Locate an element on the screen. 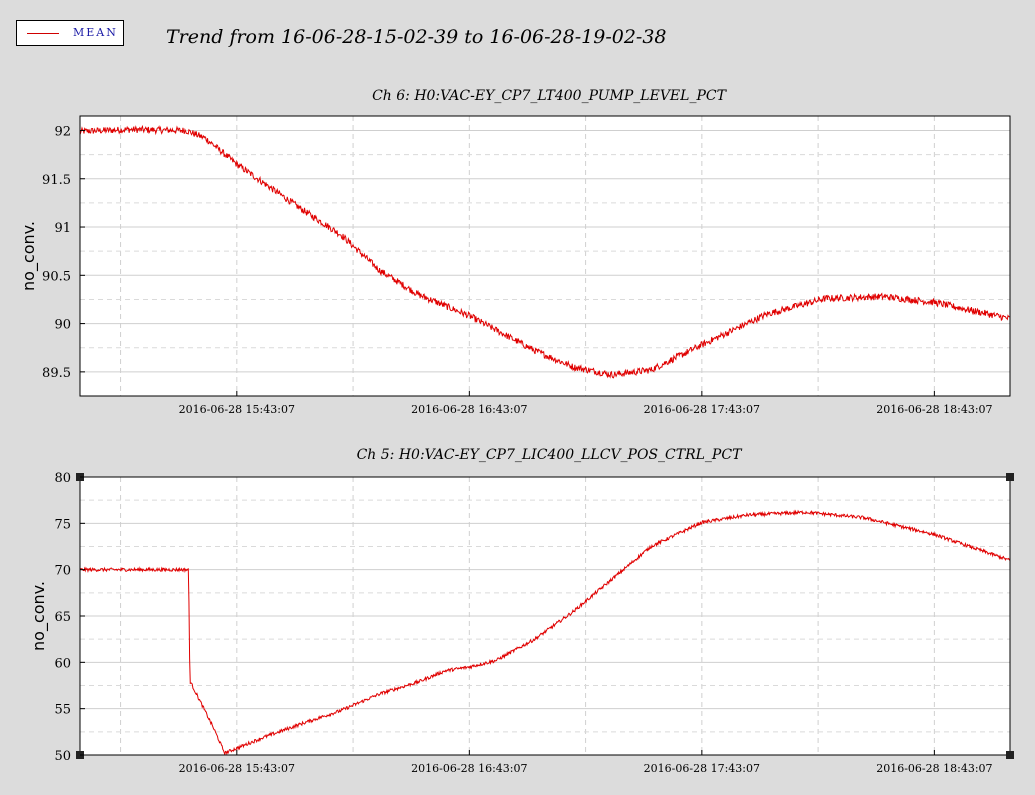 The image size is (1035, 795). y-tick-label: 92 is located at coordinates (62, 131).